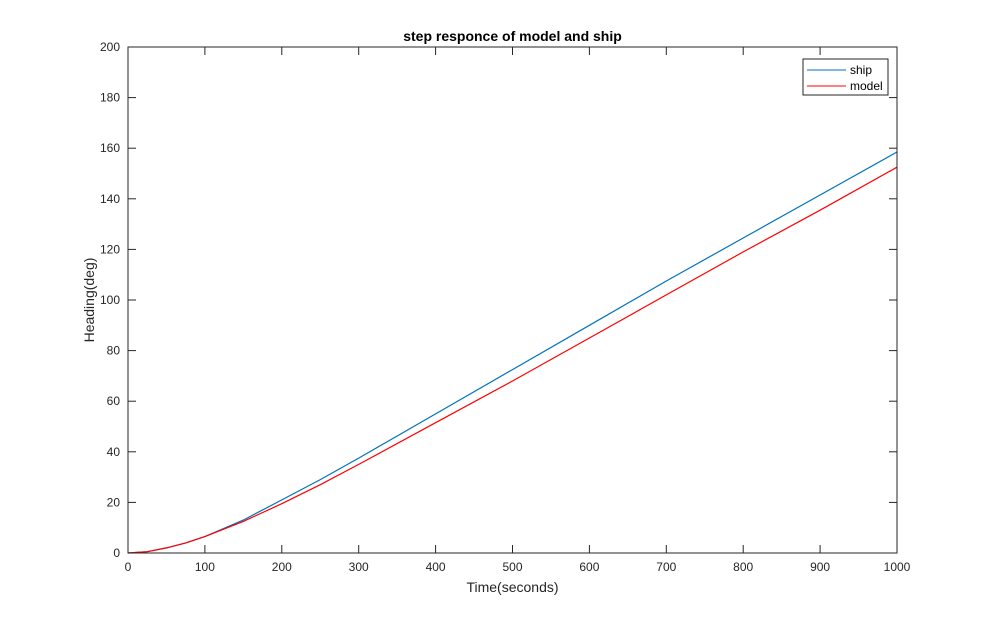 This screenshot has width=992, height=626. Describe the element at coordinates (861, 70) in the screenshot. I see `legend-label-ship: ship` at that location.